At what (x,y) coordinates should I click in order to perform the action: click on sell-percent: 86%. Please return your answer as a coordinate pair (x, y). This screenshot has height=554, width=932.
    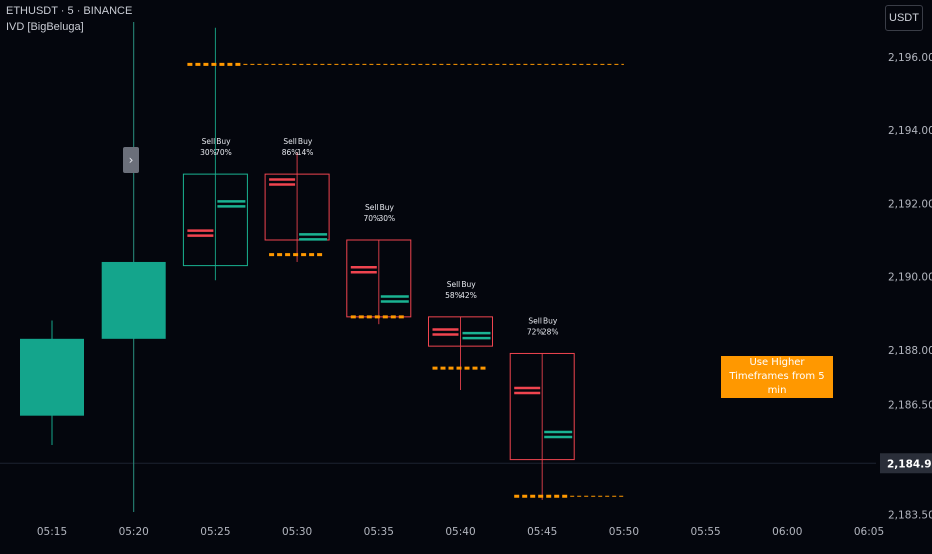
    Looking at the image, I should click on (290, 152).